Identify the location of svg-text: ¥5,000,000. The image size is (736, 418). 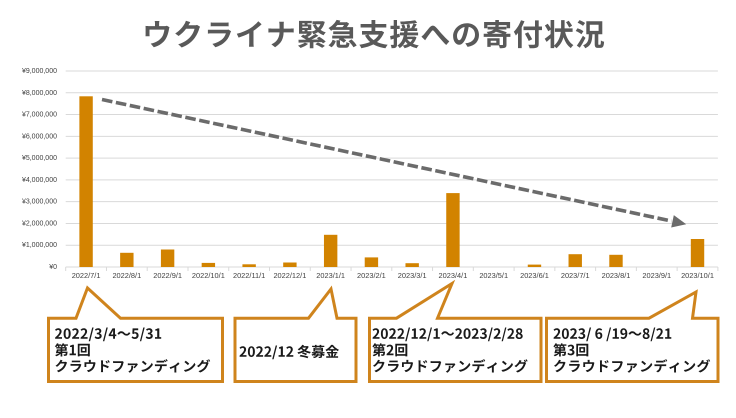
(39, 158).